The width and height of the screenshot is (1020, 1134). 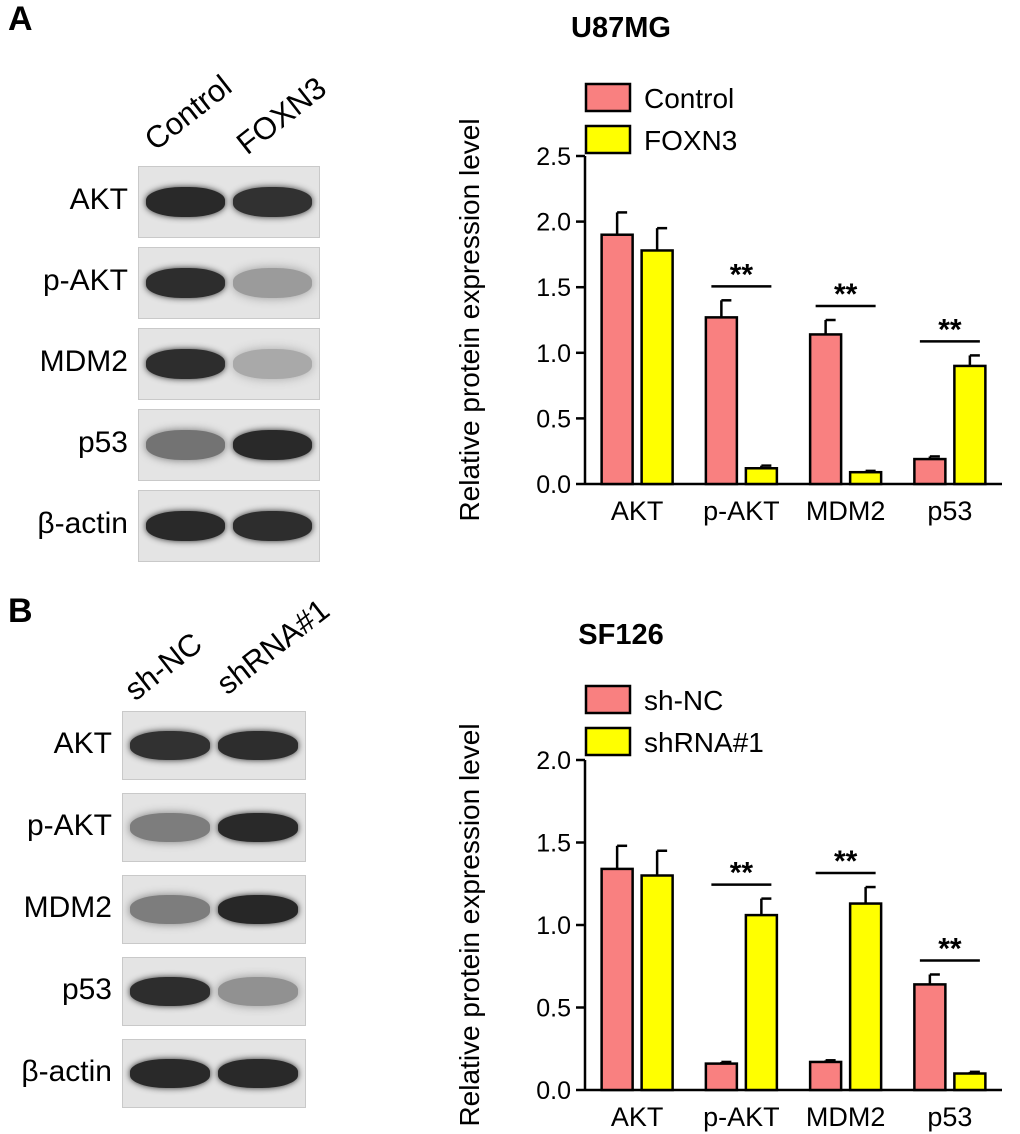 What do you see at coordinates (690, 140) in the screenshot?
I see `legend-label: FOXN3` at bounding box center [690, 140].